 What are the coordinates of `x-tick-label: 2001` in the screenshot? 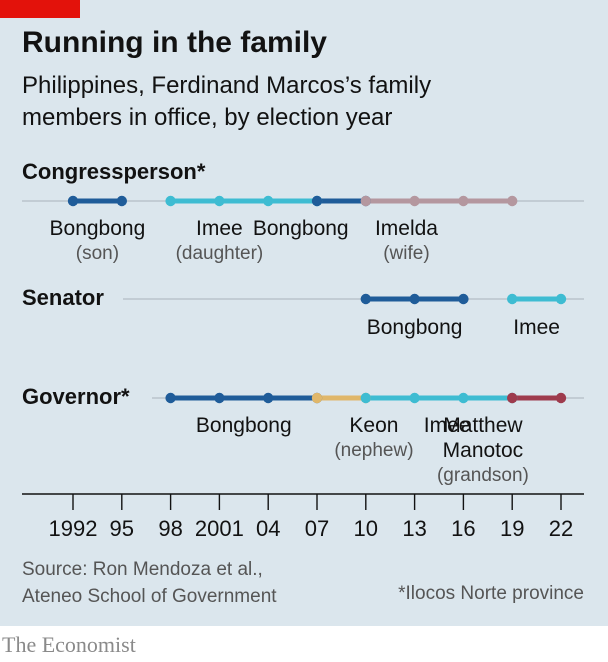 It's located at (219, 528).